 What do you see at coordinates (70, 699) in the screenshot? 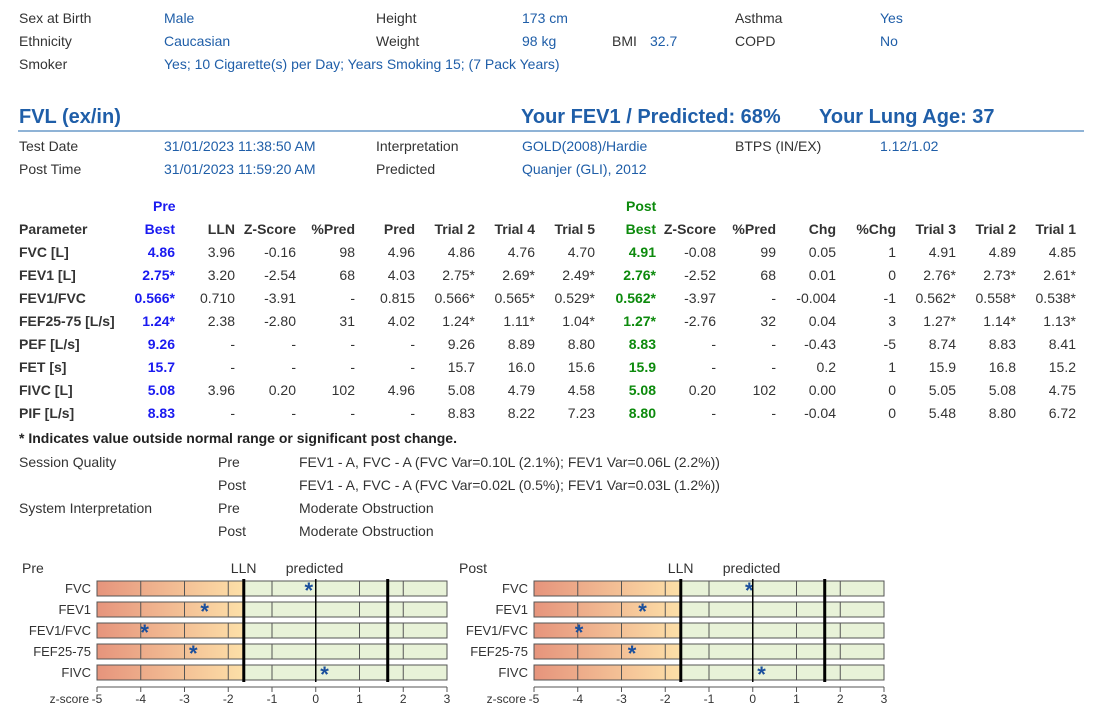
I see `pre-axis-label: z-score` at bounding box center [70, 699].